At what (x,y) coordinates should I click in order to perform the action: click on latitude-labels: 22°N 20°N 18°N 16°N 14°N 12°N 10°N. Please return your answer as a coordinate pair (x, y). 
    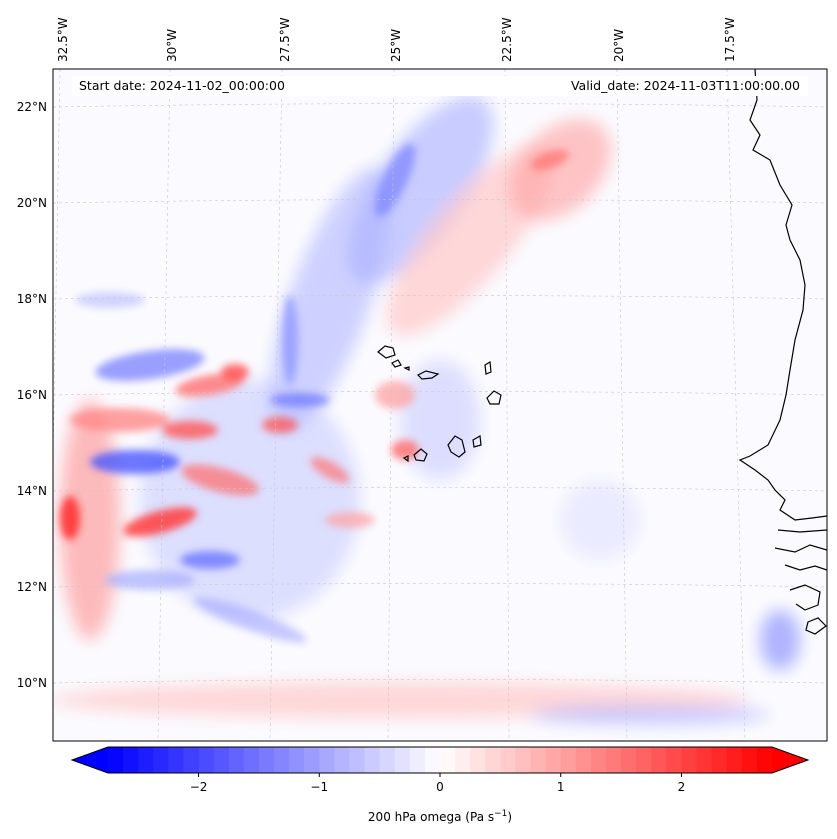
    Looking at the image, I should click on (32, 395).